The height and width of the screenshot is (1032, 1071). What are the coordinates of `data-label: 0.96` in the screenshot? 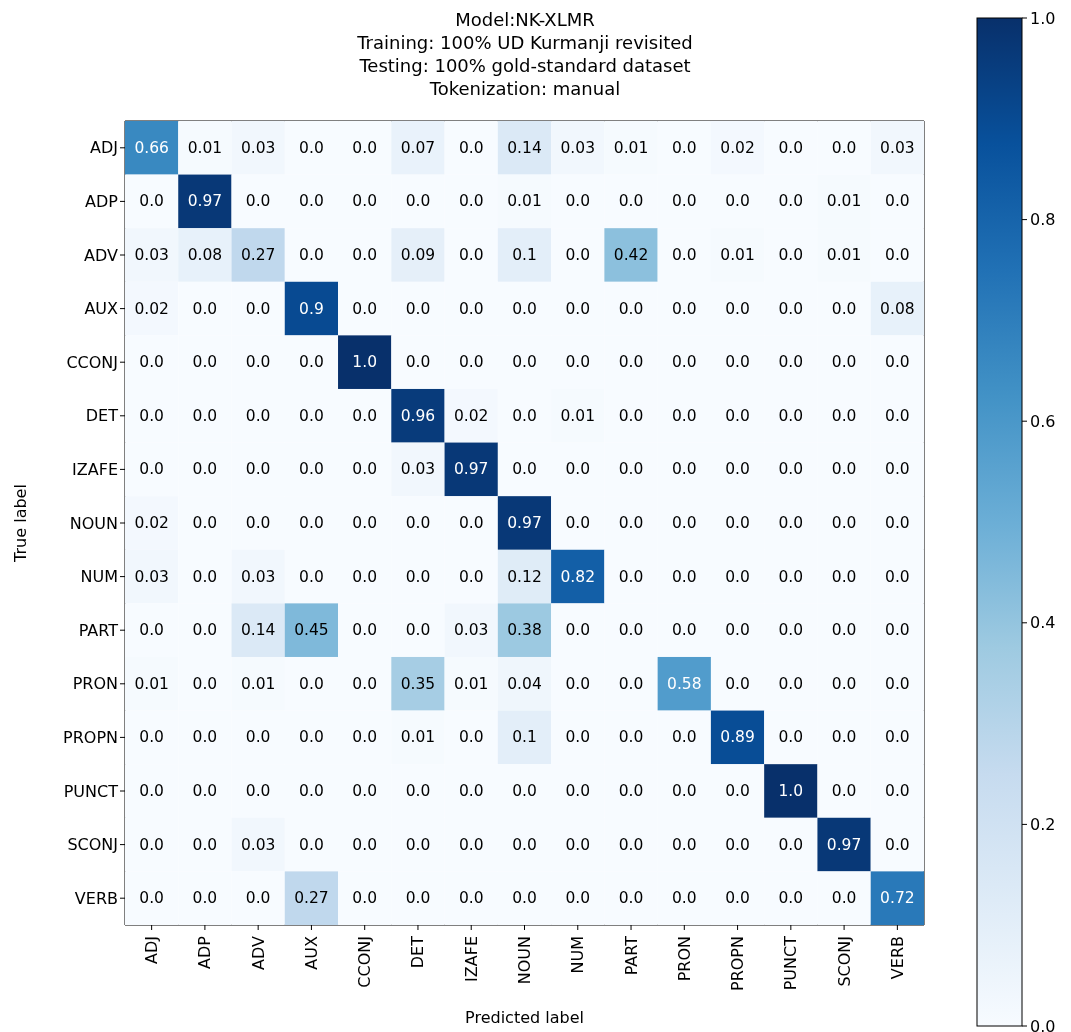 It's located at (418, 415).